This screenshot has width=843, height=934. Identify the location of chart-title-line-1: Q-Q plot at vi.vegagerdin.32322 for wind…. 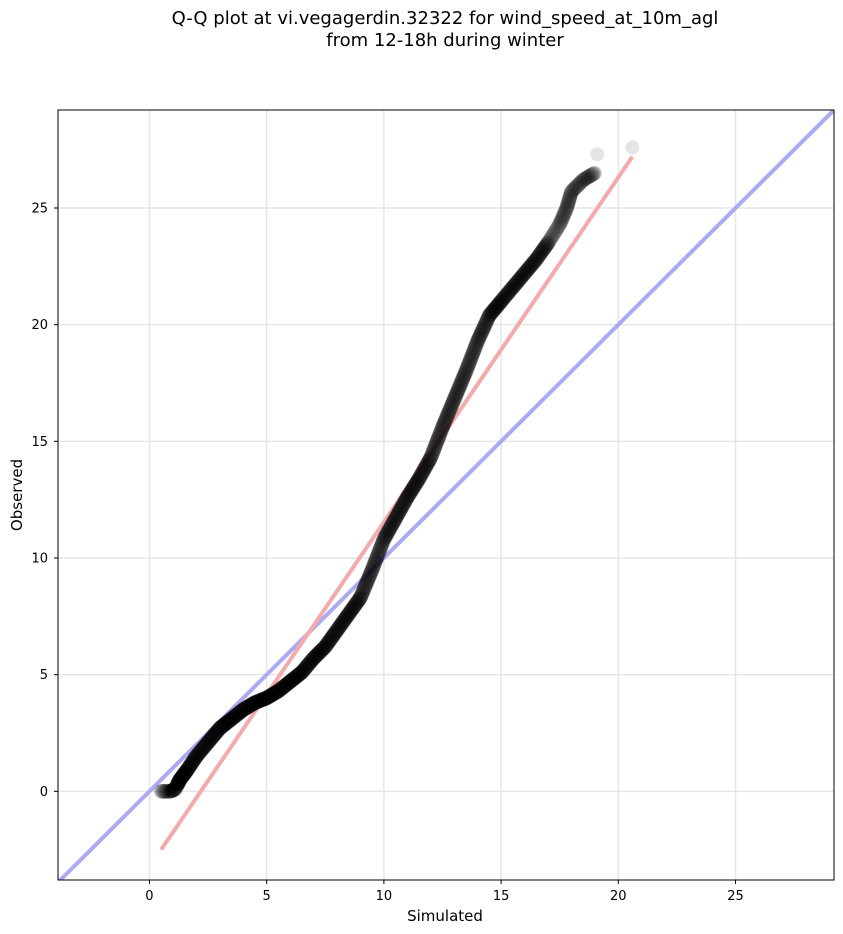
(445, 18).